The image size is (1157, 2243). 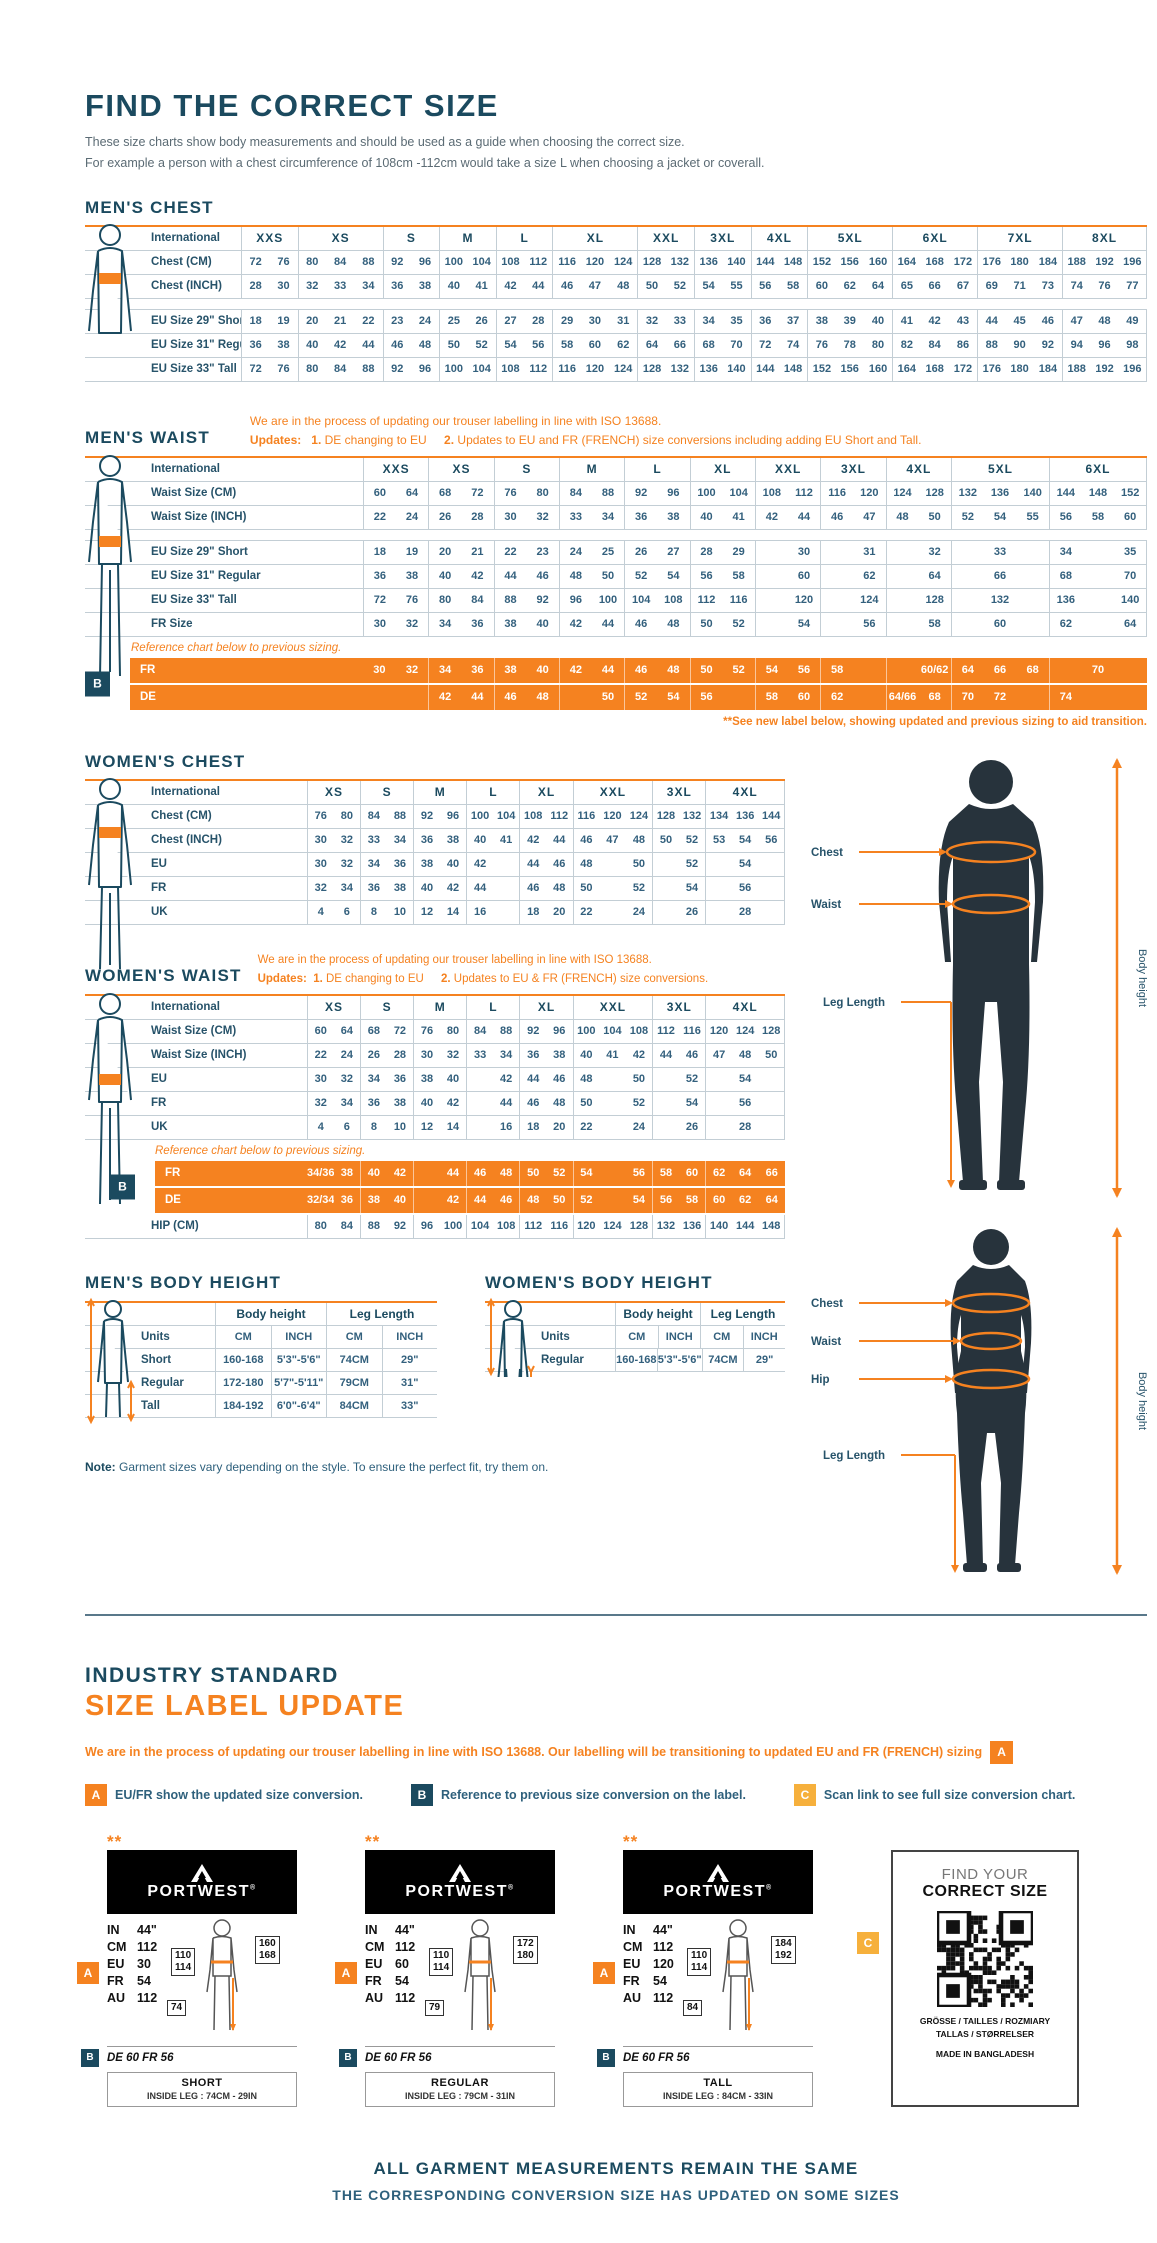 What do you see at coordinates (269, 238) in the screenshot?
I see `size-group-header: XXS` at bounding box center [269, 238].